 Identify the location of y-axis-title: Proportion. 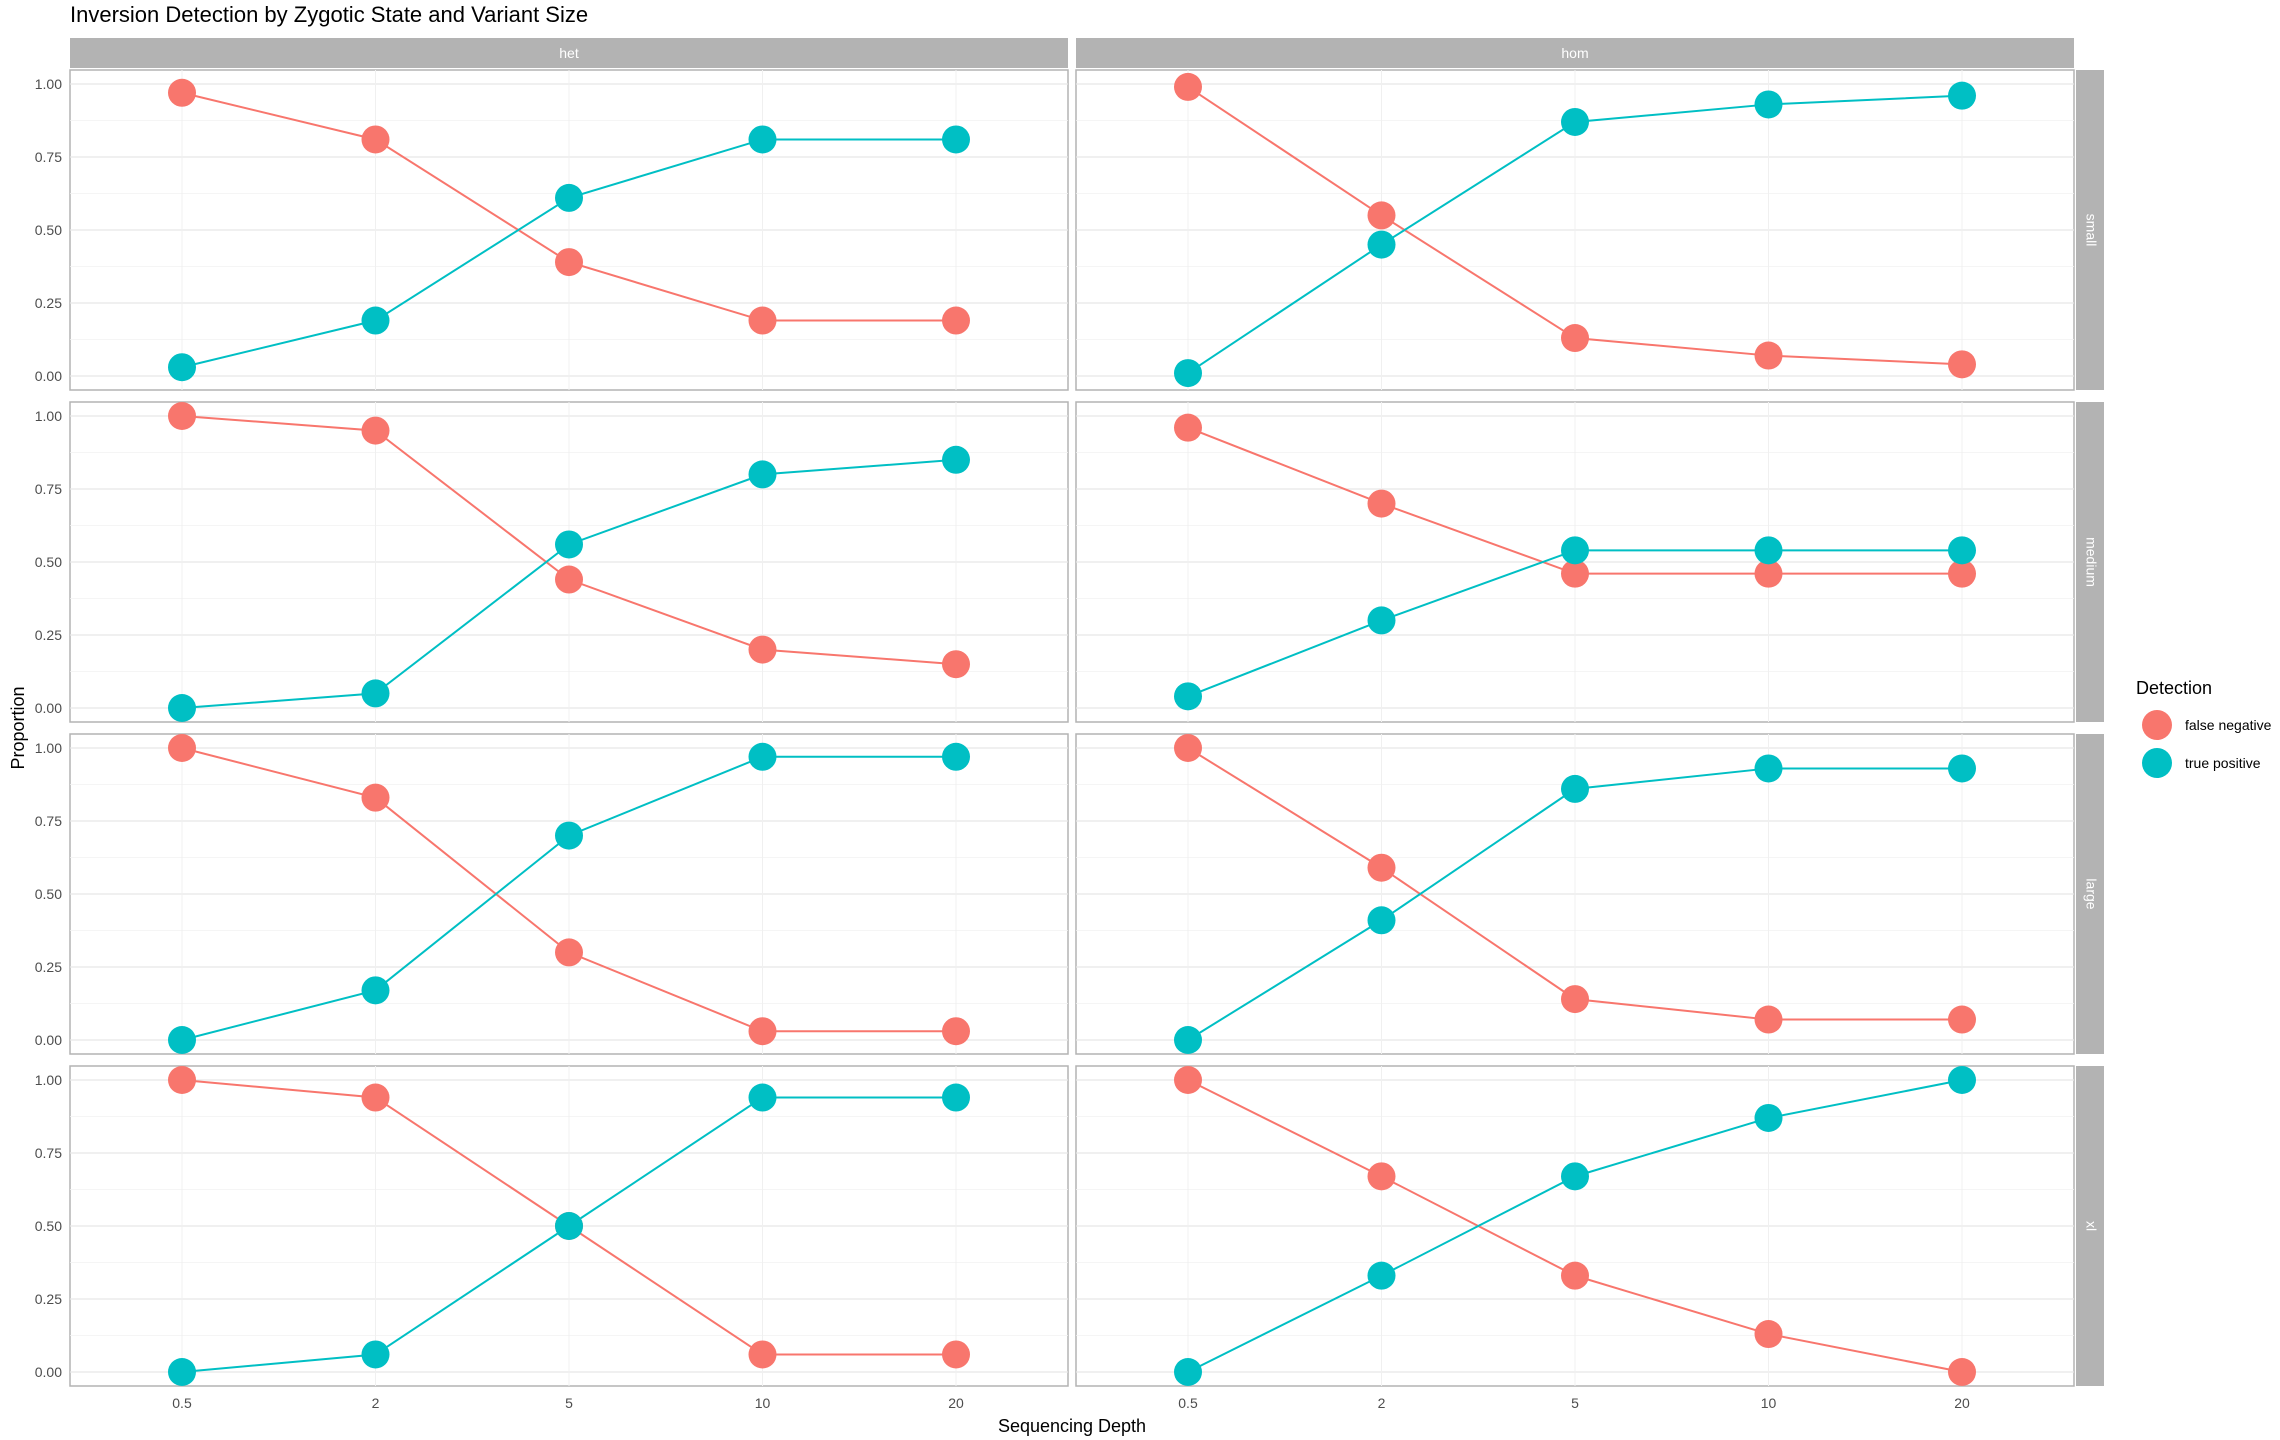
(18, 727).